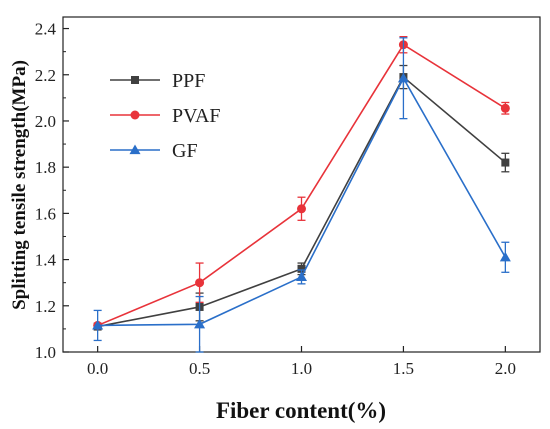 Image resolution: width=550 pixels, height=429 pixels. I want to click on legend-item-pvaf: PVAF, so click(165, 116).